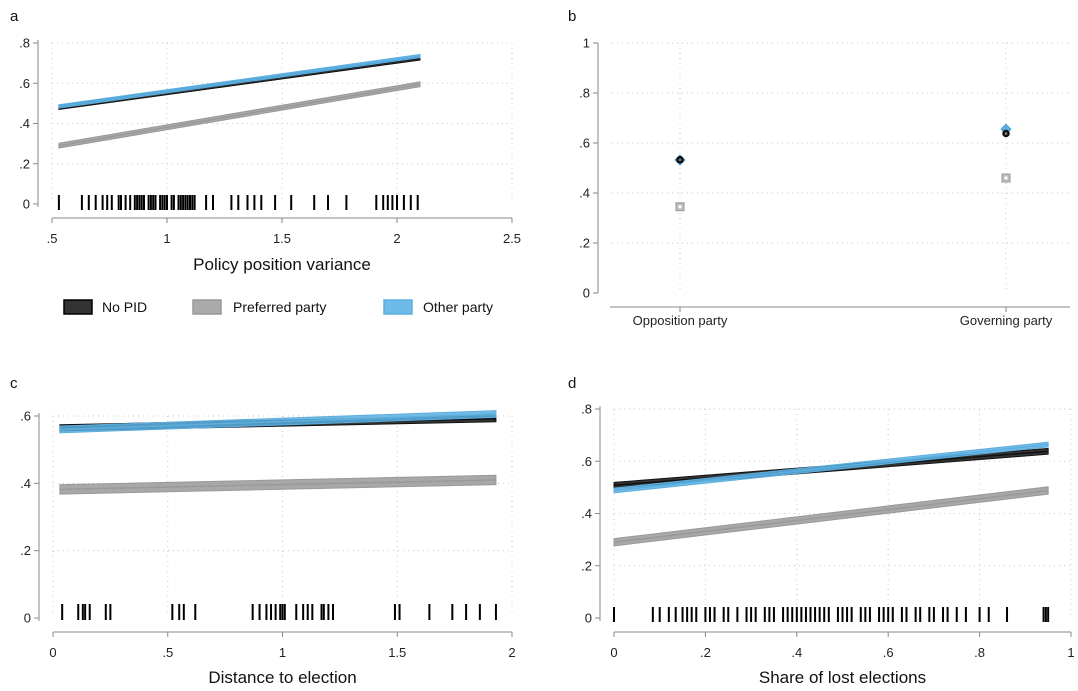 The image size is (1078, 691). Describe the element at coordinates (458, 307) in the screenshot. I see `legend-label-other-party: Other party` at that location.